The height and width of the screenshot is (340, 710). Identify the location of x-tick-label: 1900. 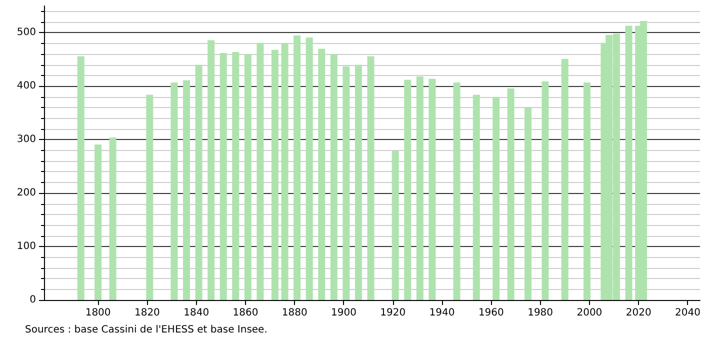
(343, 313).